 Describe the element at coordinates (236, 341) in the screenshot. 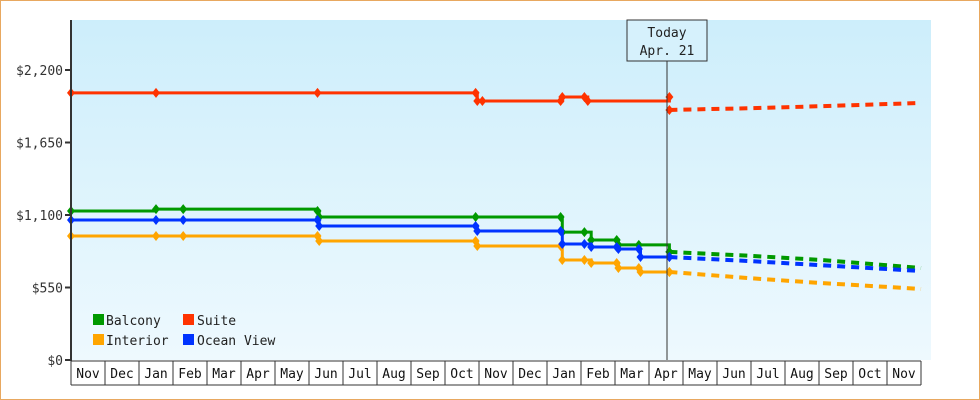

I see `legend-label-ocean-view: Ocean View` at that location.